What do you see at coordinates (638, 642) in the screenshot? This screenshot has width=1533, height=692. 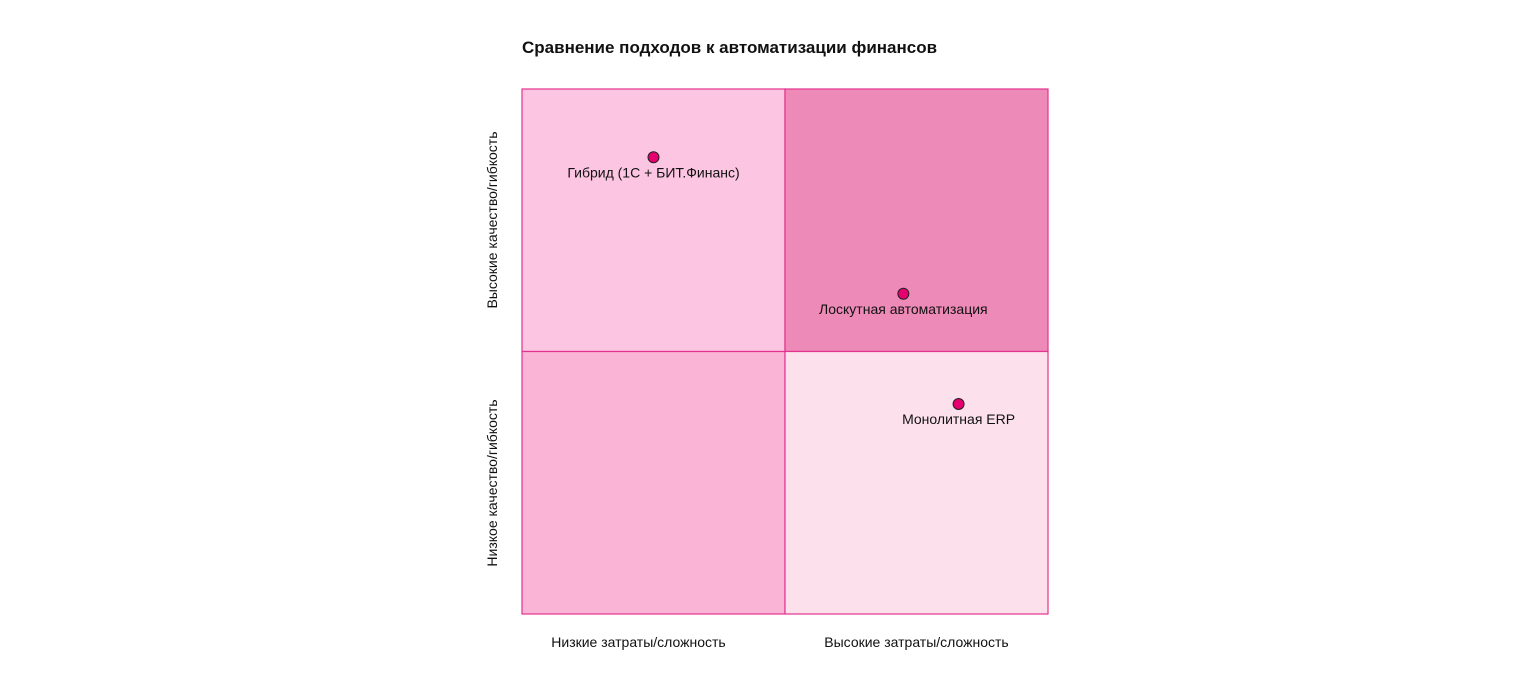 I see `x-axis-low-label: Низкие затраты/сложность` at bounding box center [638, 642].